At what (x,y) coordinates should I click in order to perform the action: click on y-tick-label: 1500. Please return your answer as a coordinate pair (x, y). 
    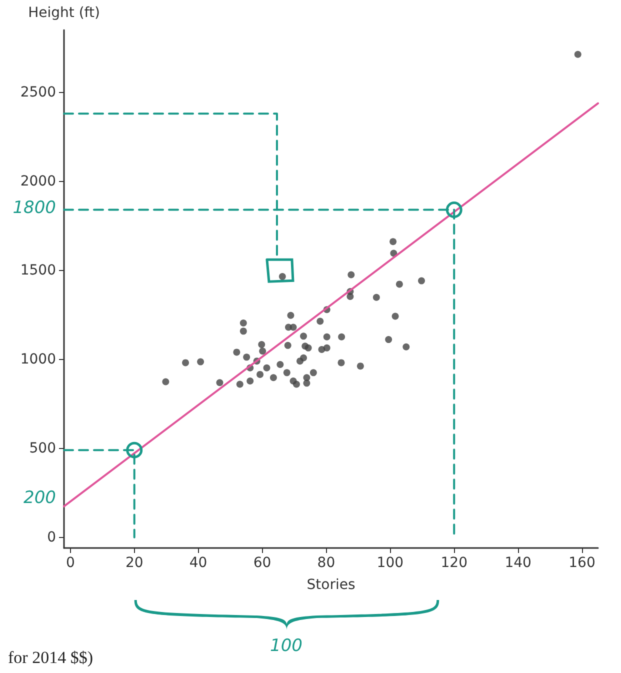
    Looking at the image, I should click on (38, 270).